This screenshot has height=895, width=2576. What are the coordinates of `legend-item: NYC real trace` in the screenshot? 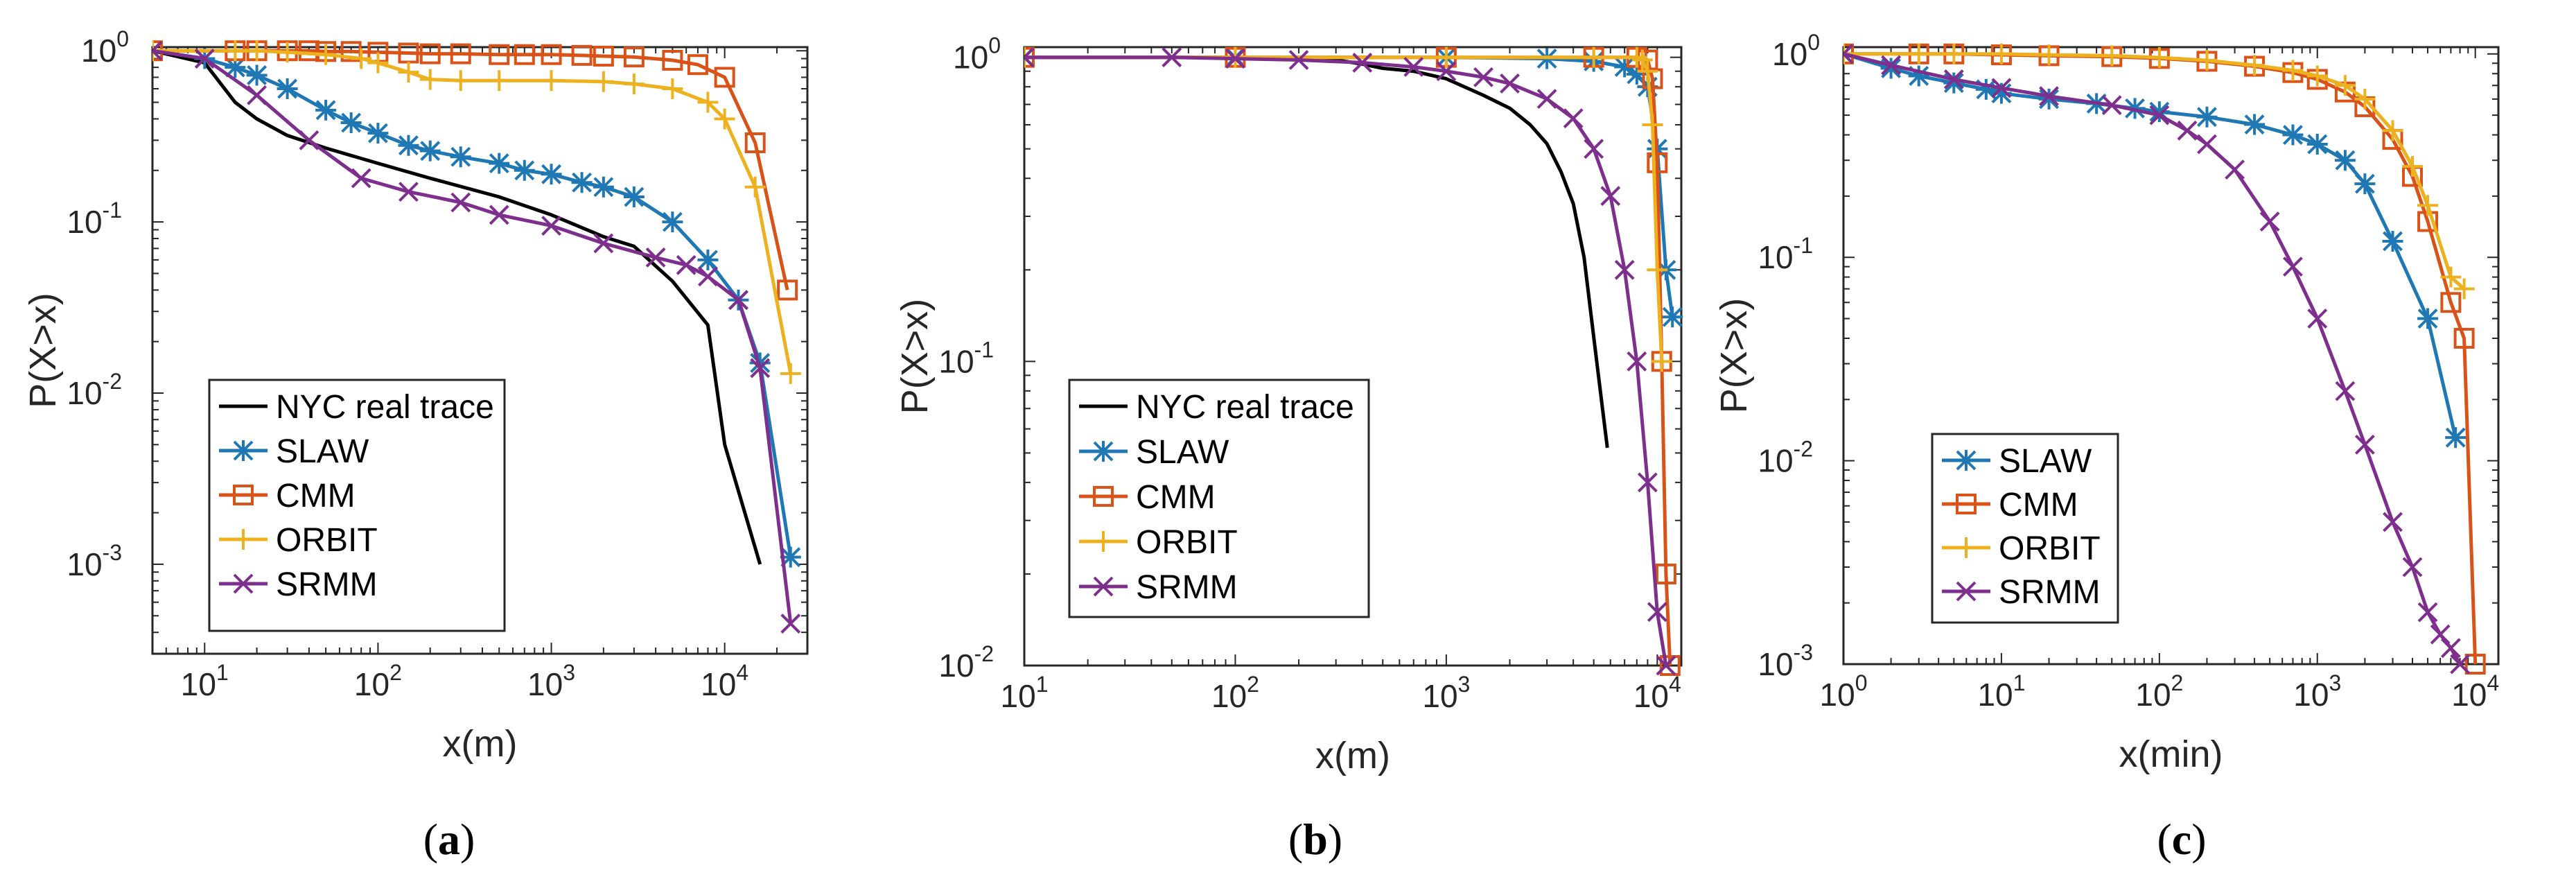 It's located at (356, 407).